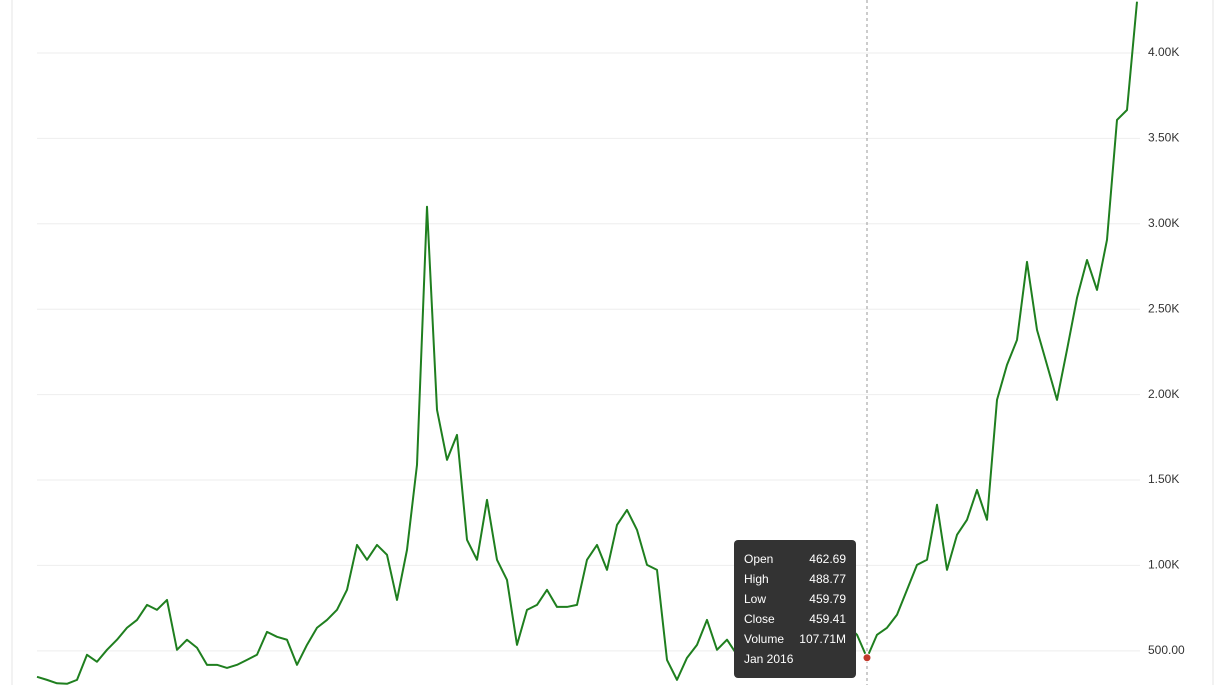 Image resolution: width=1217 pixels, height=685 pixels. What do you see at coordinates (827, 599) in the screenshot?
I see `tooltip-value: 459.79` at bounding box center [827, 599].